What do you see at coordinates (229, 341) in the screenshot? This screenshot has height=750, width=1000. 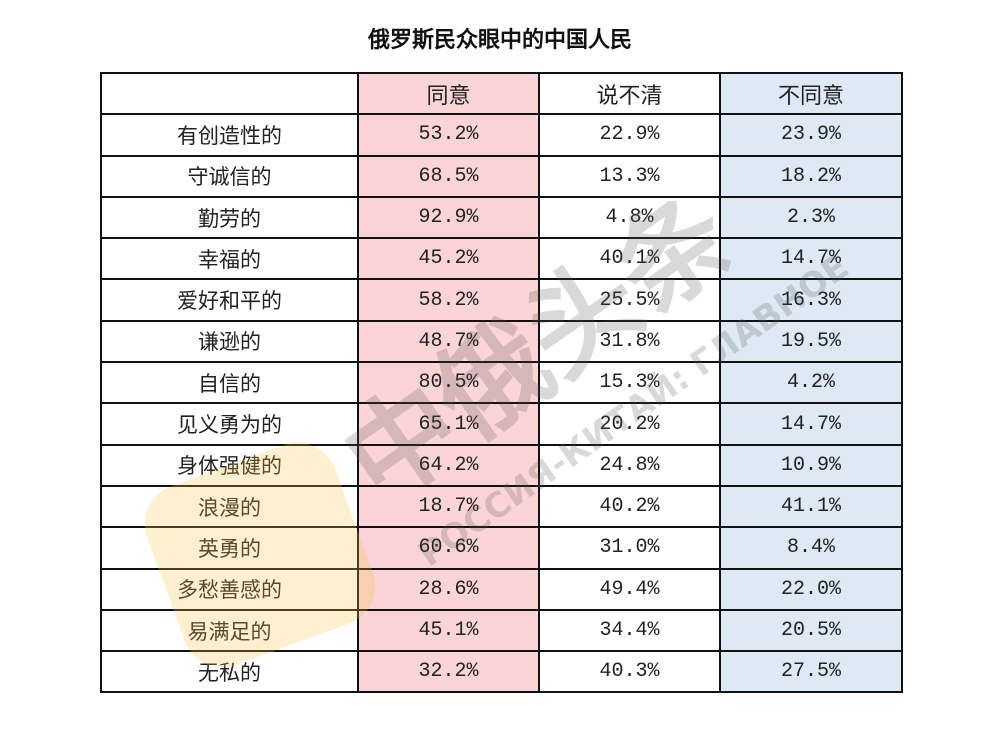 I see `row-label: 谦逊的` at bounding box center [229, 341].